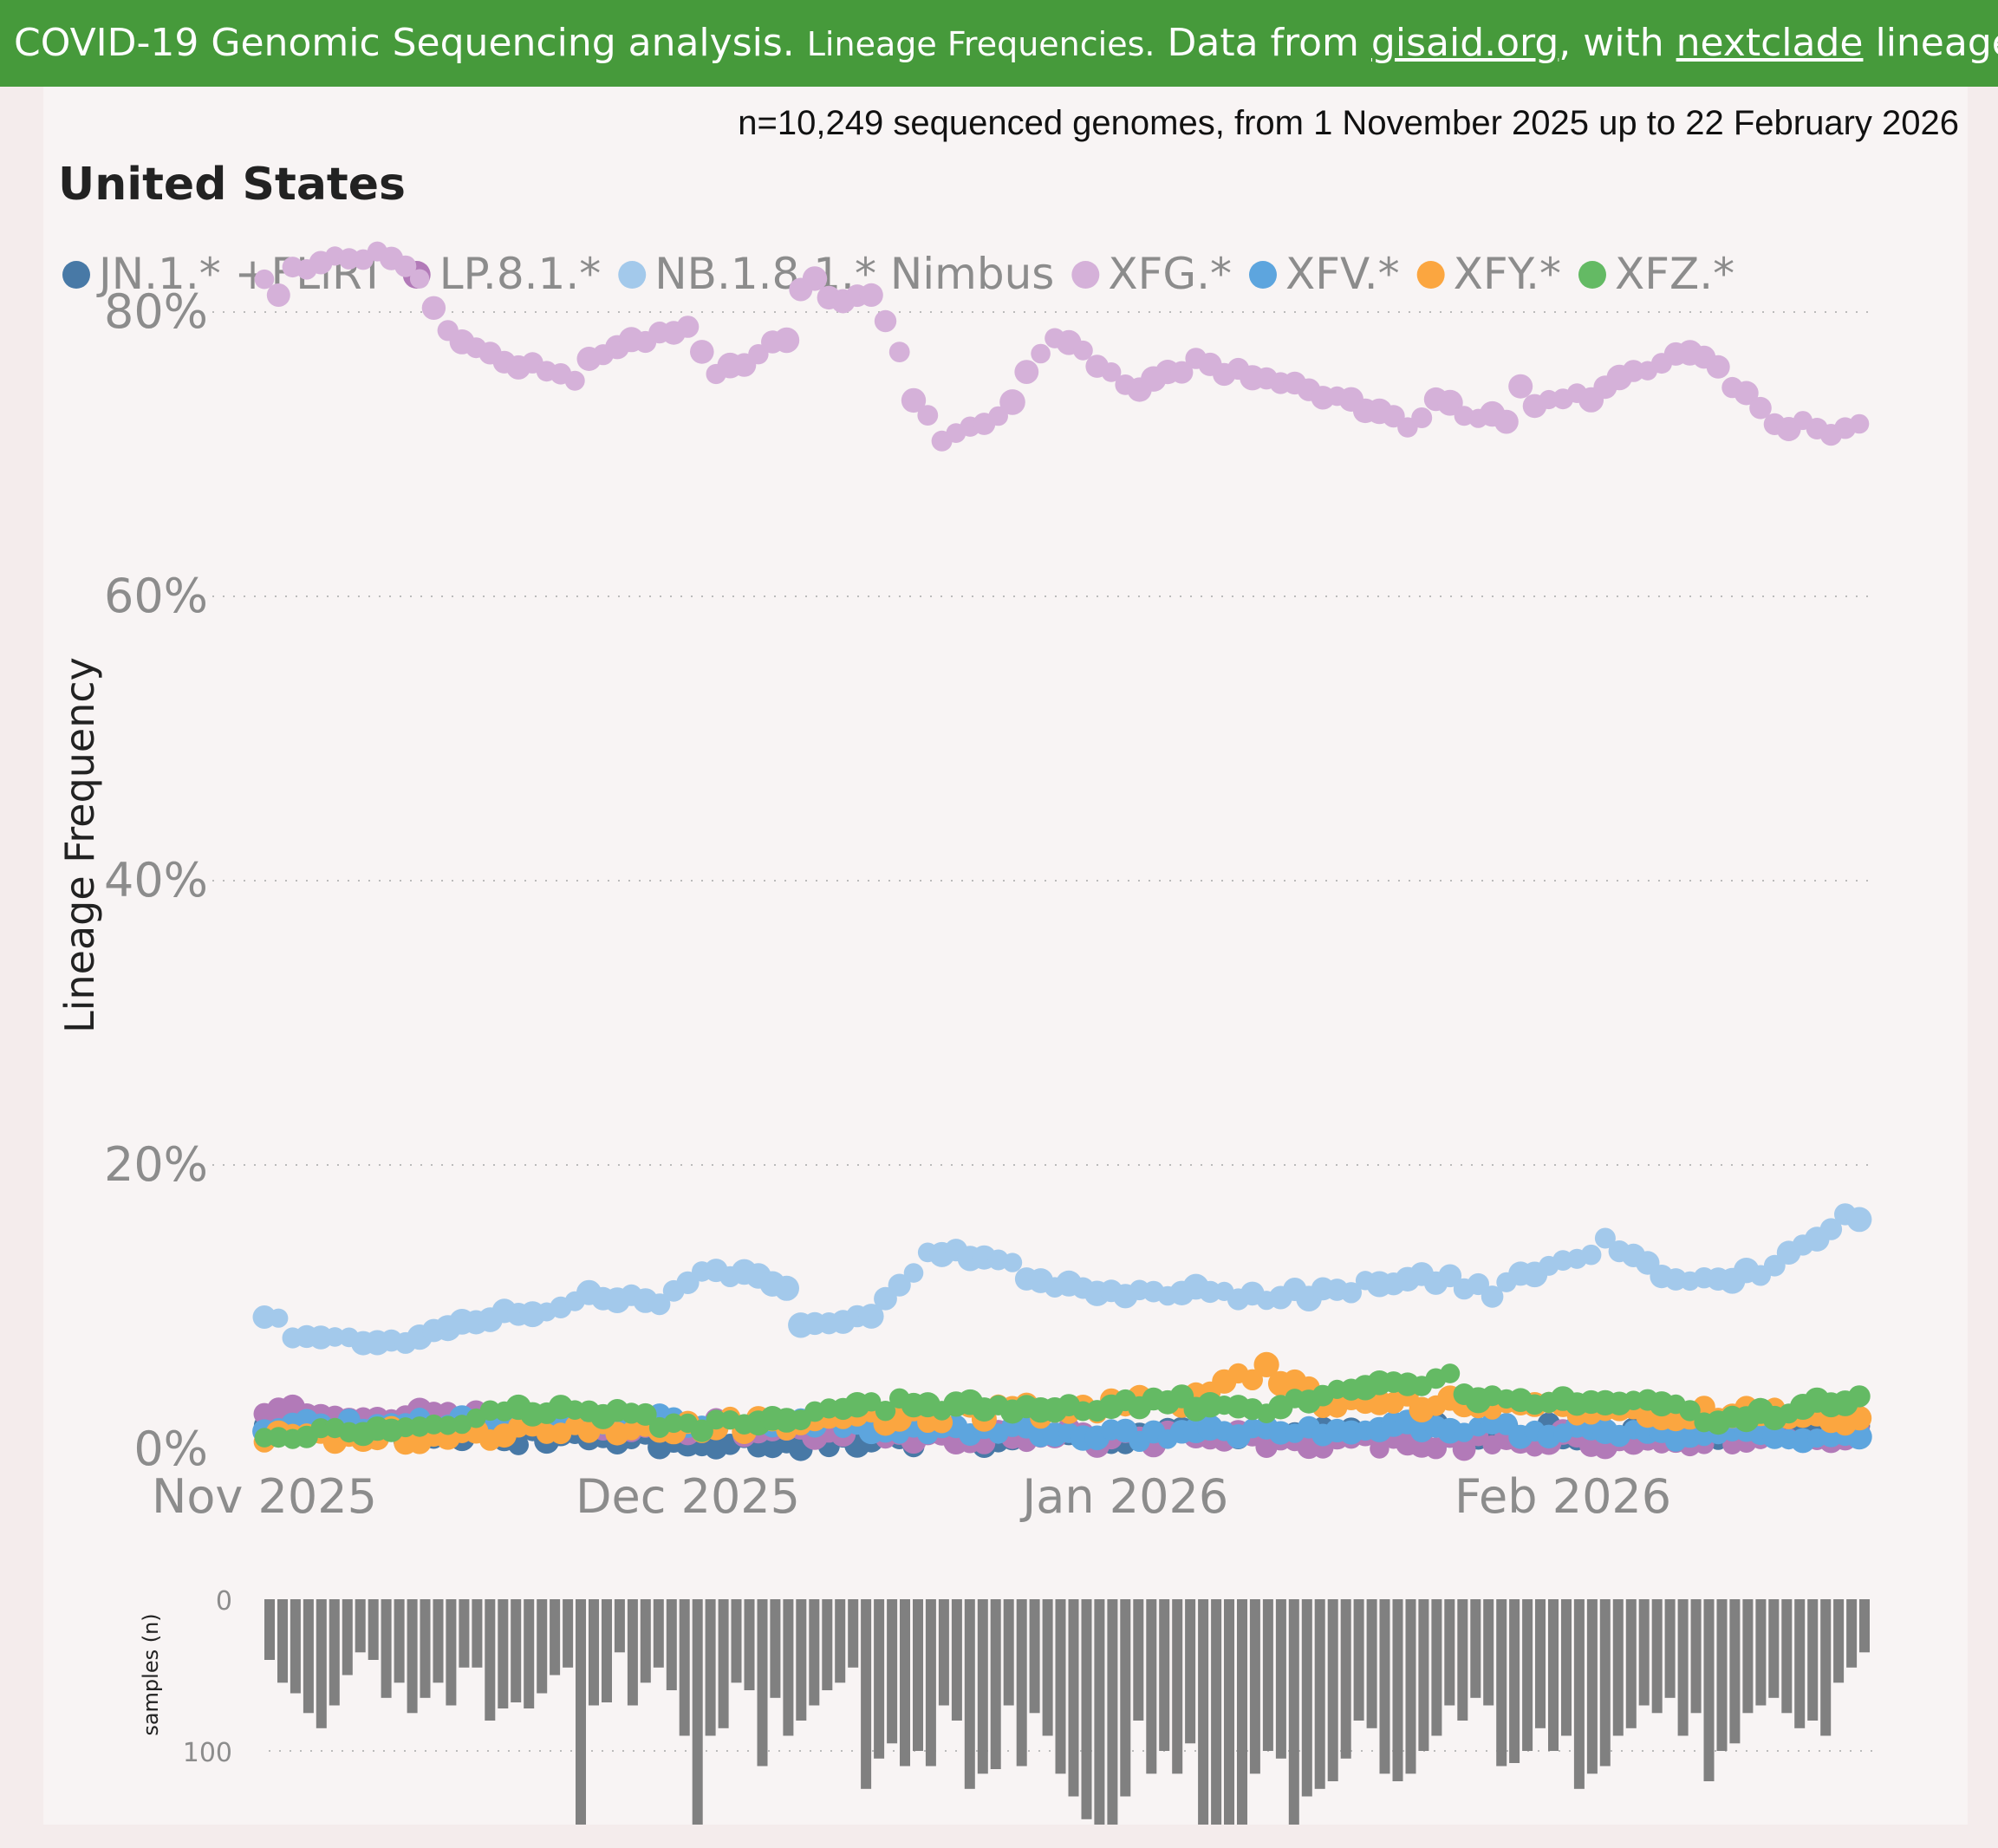  I want to click on banner-subtitle: Lineage Frequencies., so click(980, 44).